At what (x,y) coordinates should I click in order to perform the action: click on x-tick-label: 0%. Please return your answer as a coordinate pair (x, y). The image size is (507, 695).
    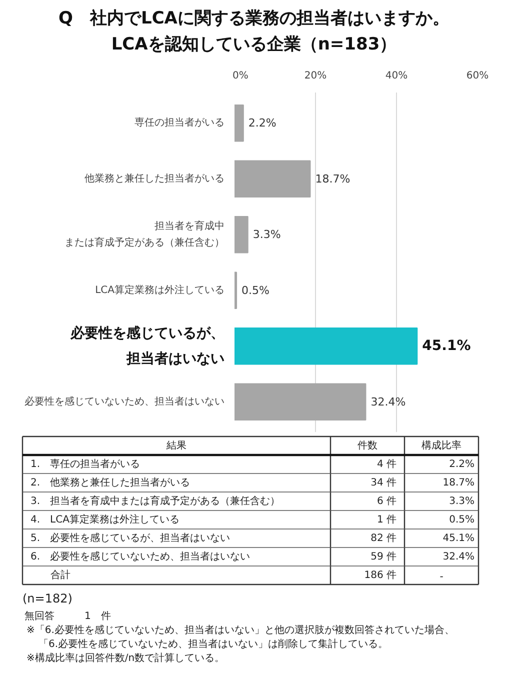
    Looking at the image, I should click on (240, 76).